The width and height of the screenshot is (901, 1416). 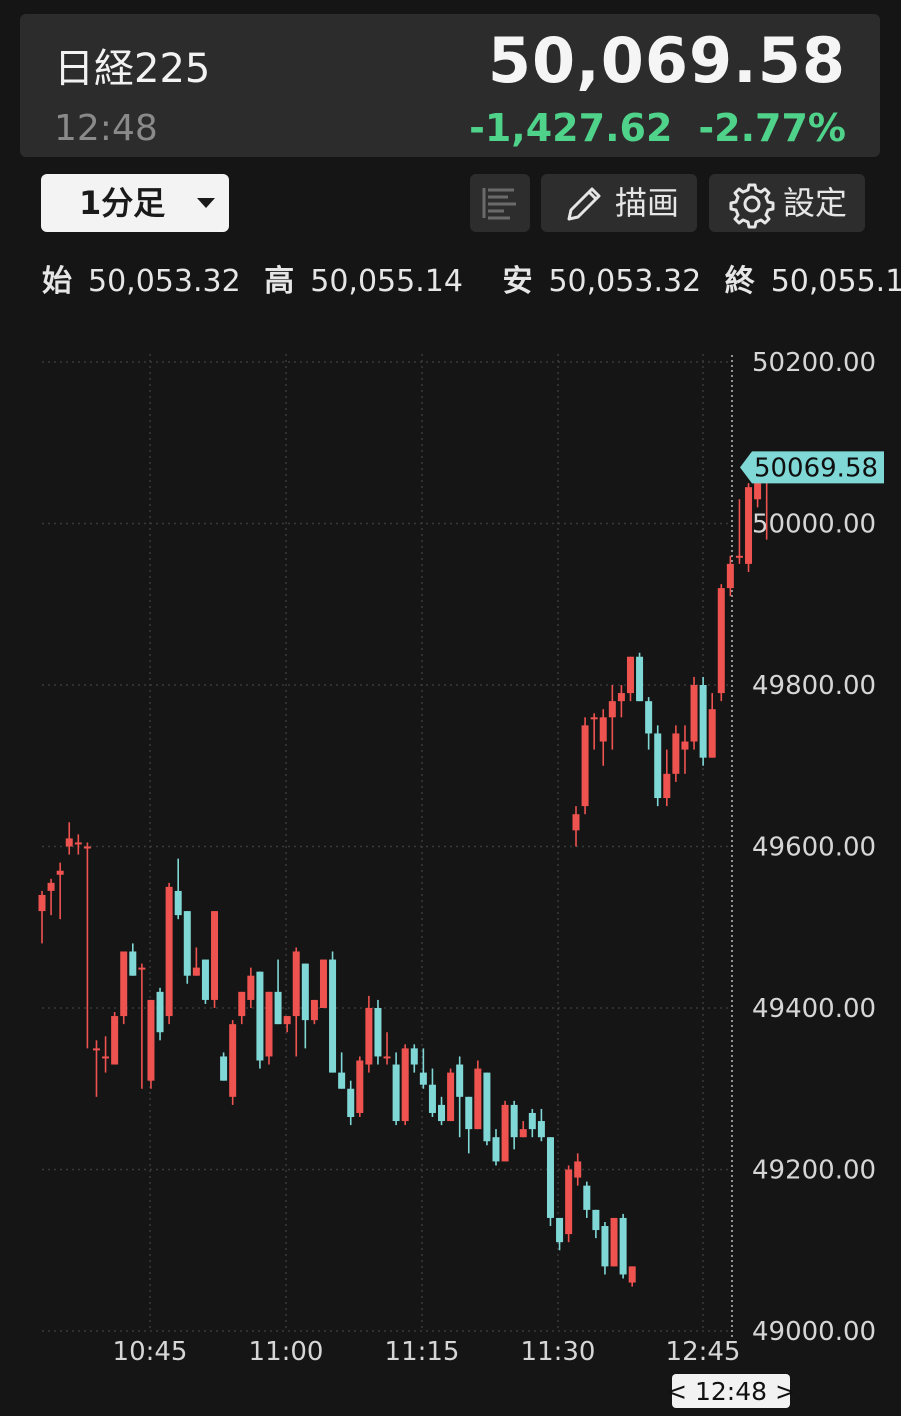 What do you see at coordinates (772, 128) in the screenshot?
I see `change-percent: -2.77%` at bounding box center [772, 128].